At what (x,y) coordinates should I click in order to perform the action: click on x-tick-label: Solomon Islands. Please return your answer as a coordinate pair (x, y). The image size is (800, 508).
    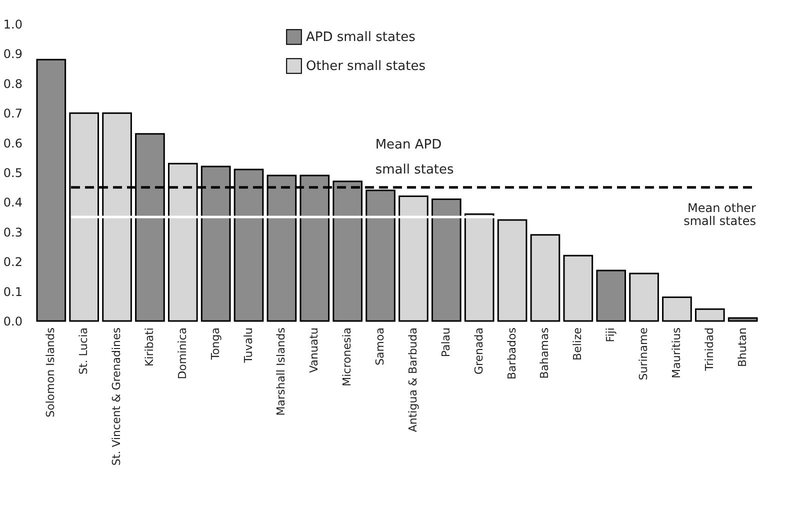
    Looking at the image, I should click on (51, 372).